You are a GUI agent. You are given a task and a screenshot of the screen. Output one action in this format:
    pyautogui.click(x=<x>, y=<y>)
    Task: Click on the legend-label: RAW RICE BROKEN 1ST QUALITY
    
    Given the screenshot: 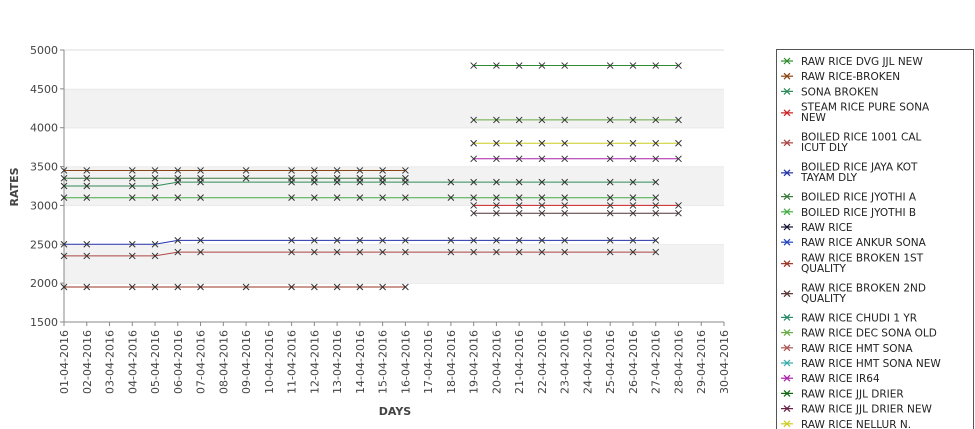 What is the action you would take?
    pyautogui.click(x=863, y=263)
    